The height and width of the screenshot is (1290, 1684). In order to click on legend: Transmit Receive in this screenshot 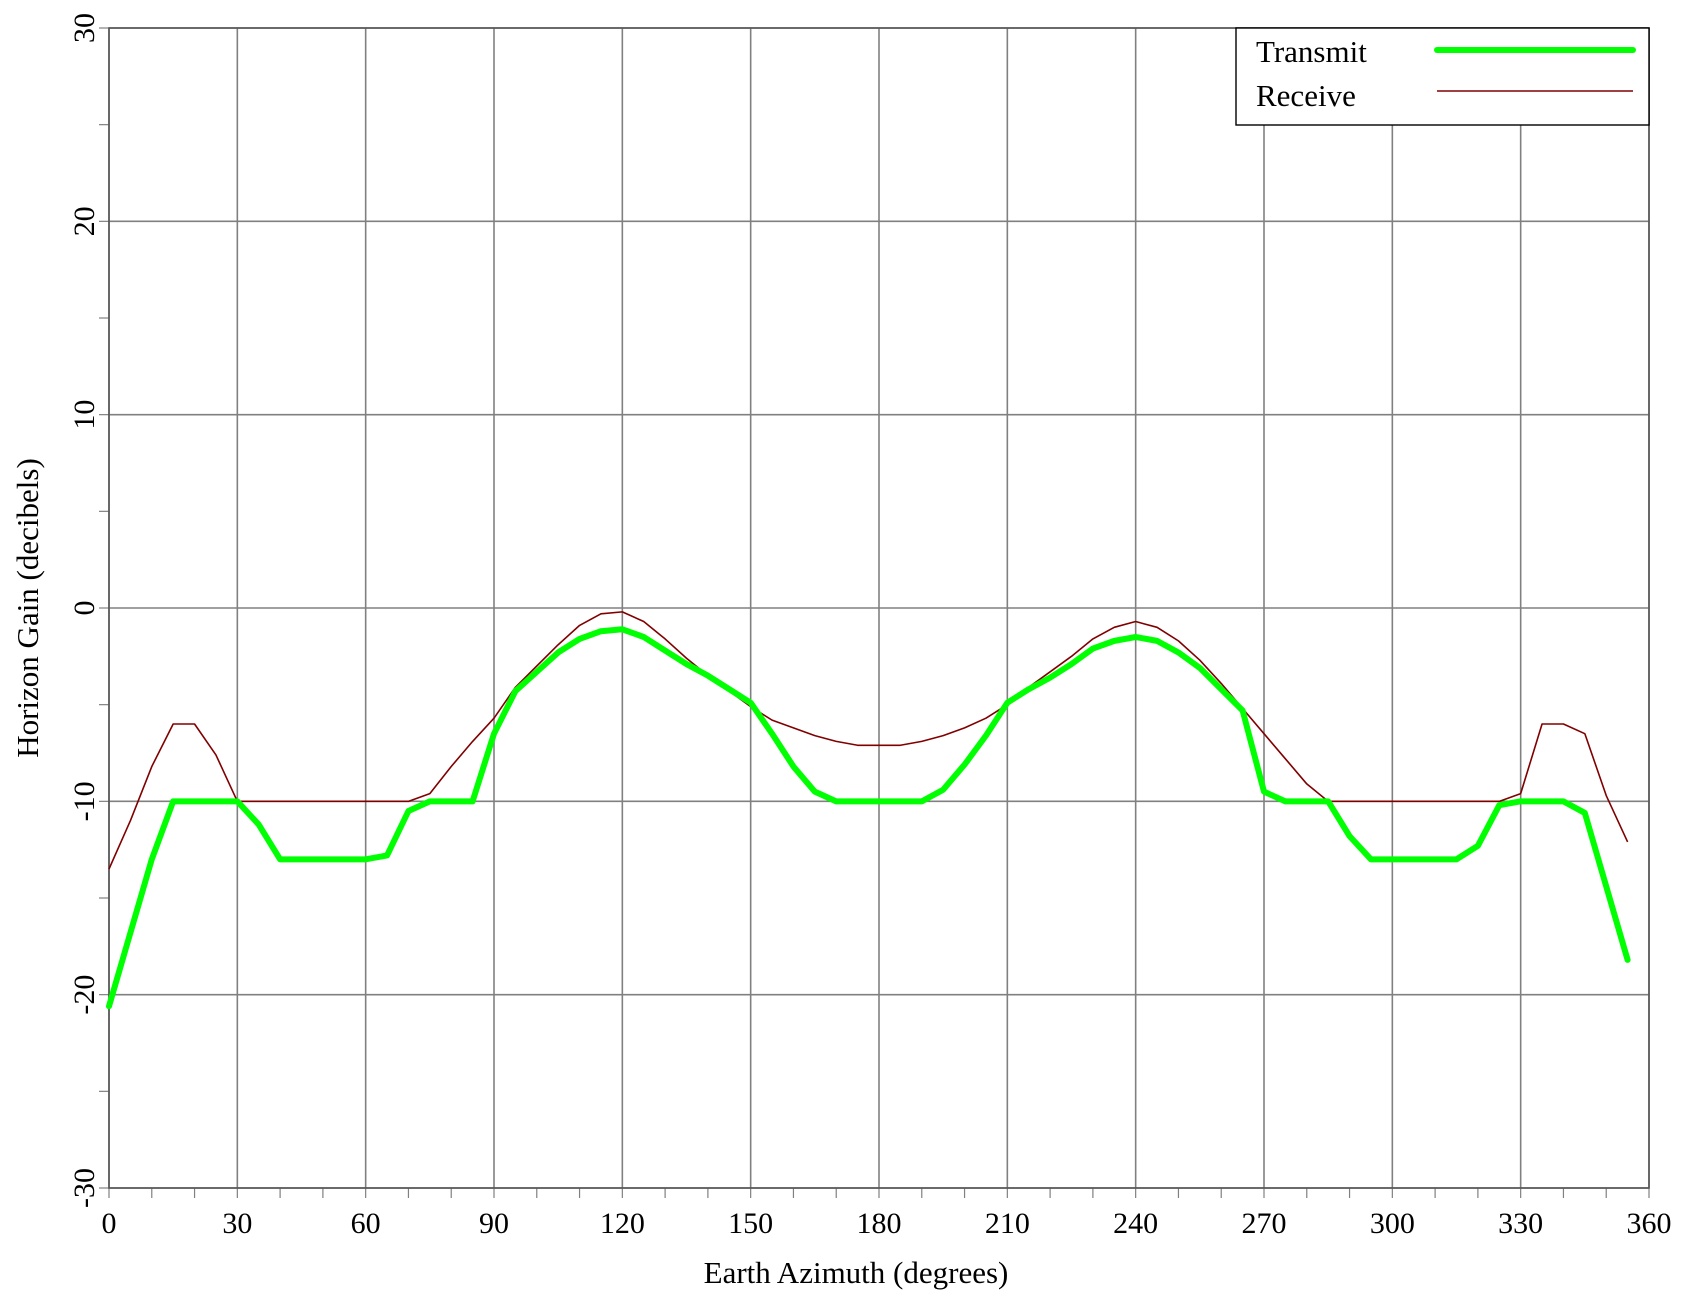, I will do `click(1442, 76)`.